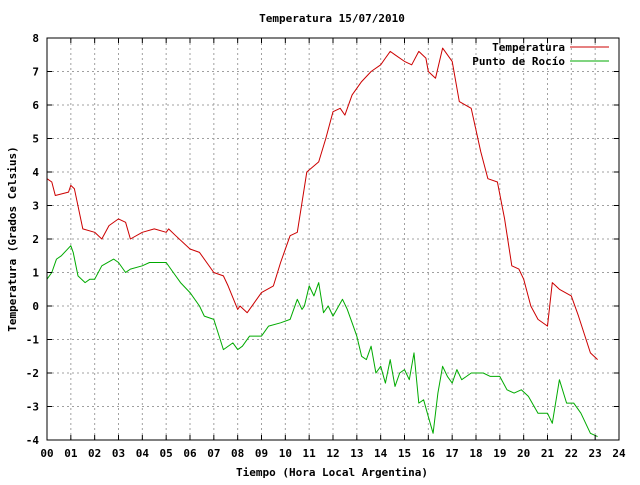 The image size is (640, 485). Describe the element at coordinates (475, 453) in the screenshot. I see `x-tick-label: 18` at that location.